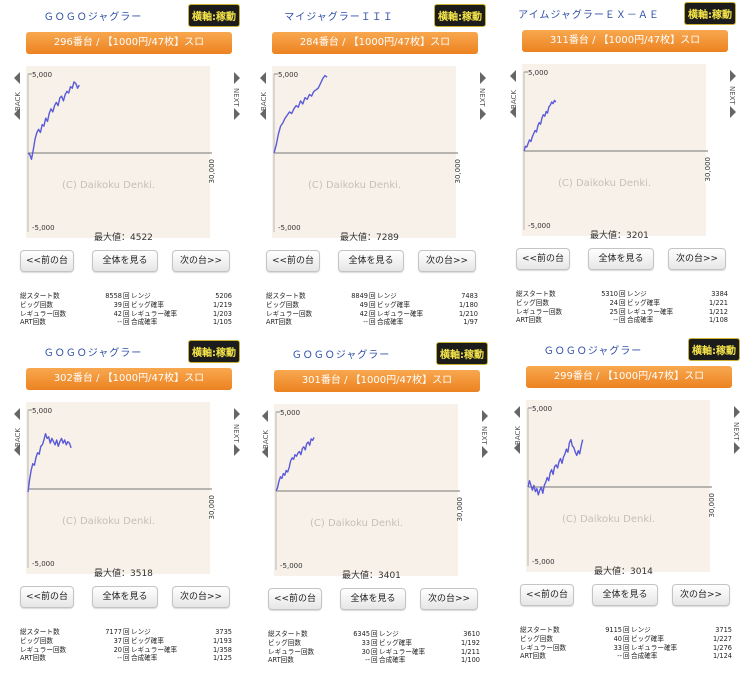 This screenshot has width=750, height=677. I want to click on stat-value: 30, so click(365, 651).